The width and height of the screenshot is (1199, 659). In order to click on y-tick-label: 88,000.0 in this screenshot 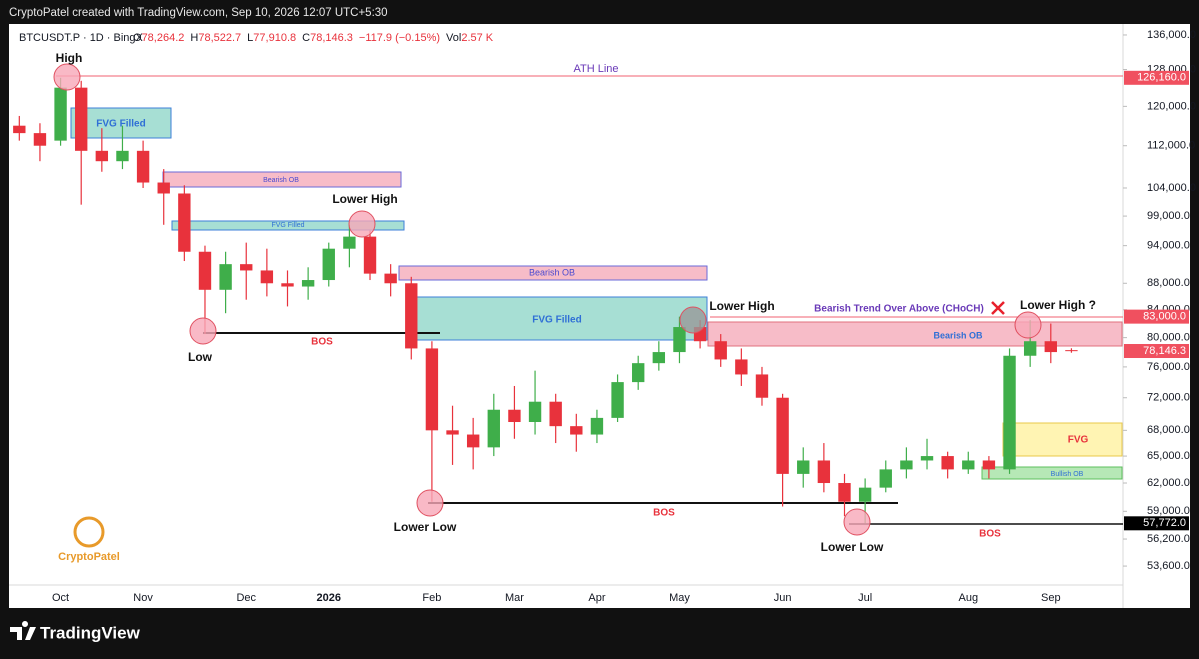, I will do `click(1168, 283)`.